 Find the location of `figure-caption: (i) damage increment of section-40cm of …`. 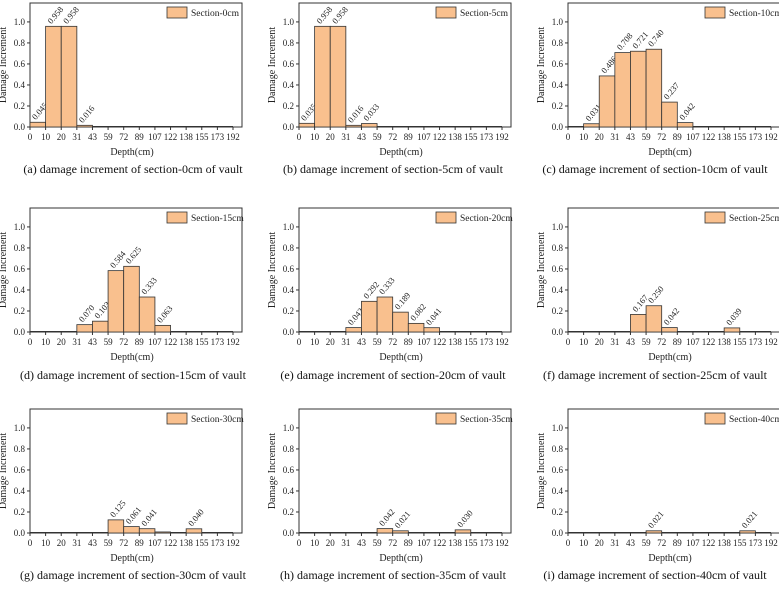

figure-caption: (i) damage increment of section-40cm of … is located at coordinates (655, 575).